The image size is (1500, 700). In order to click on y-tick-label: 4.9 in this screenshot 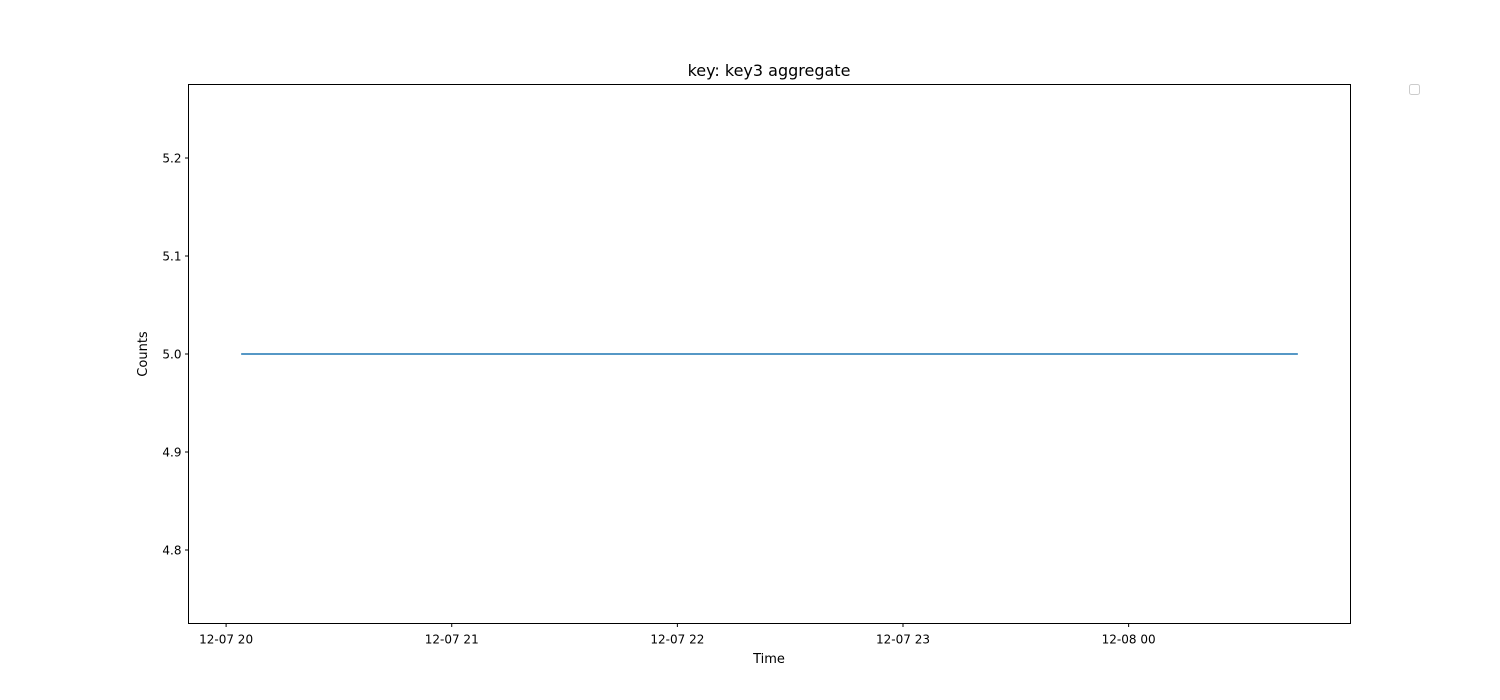, I will do `click(171, 453)`.